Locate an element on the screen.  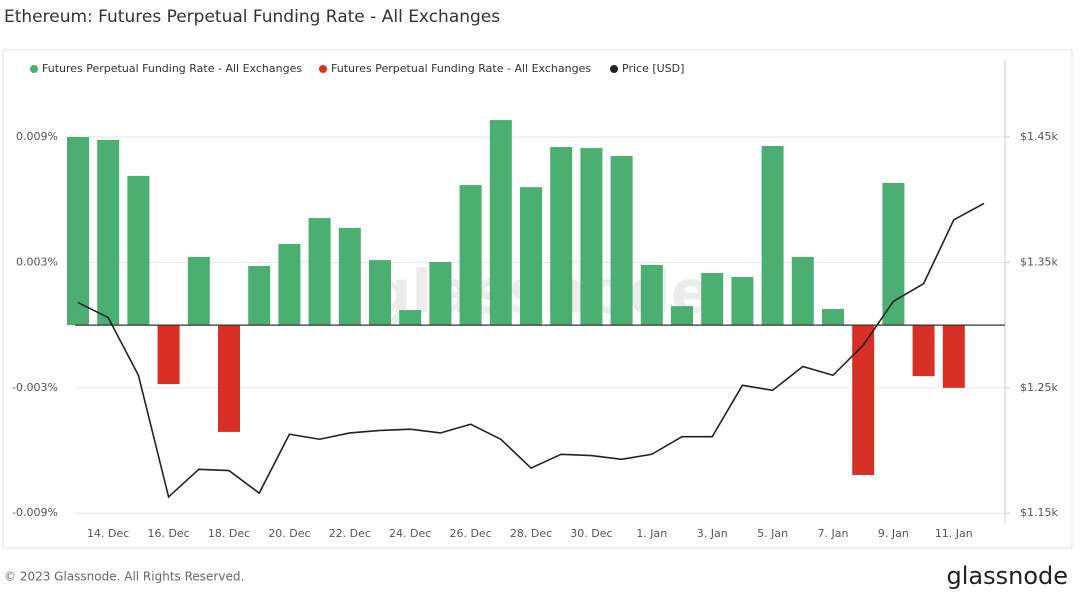
x-tick-label: 18. Dec is located at coordinates (229, 533).